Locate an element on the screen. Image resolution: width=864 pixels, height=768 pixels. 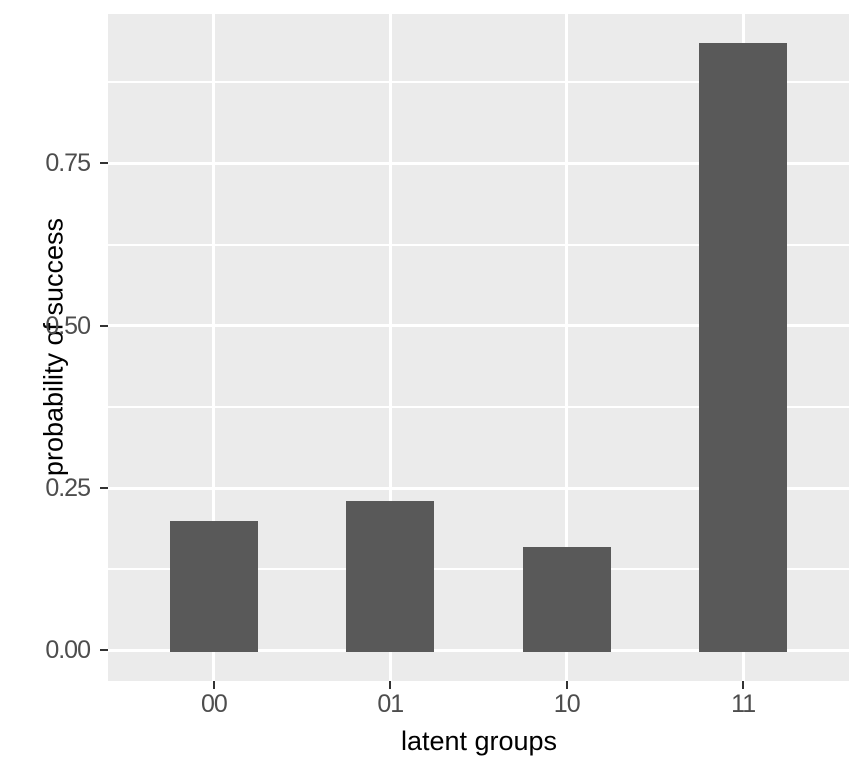
y-tick-label: 0.75 is located at coordinates (68, 163).